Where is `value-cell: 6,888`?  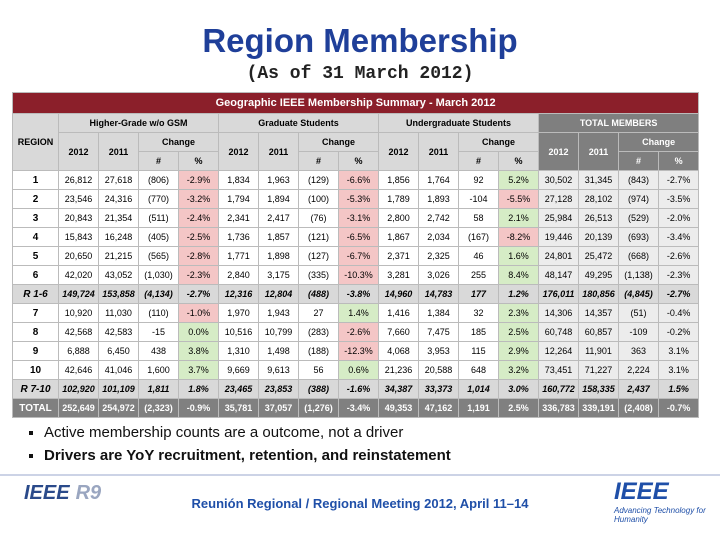
value-cell: 6,888 is located at coordinates (78, 351).